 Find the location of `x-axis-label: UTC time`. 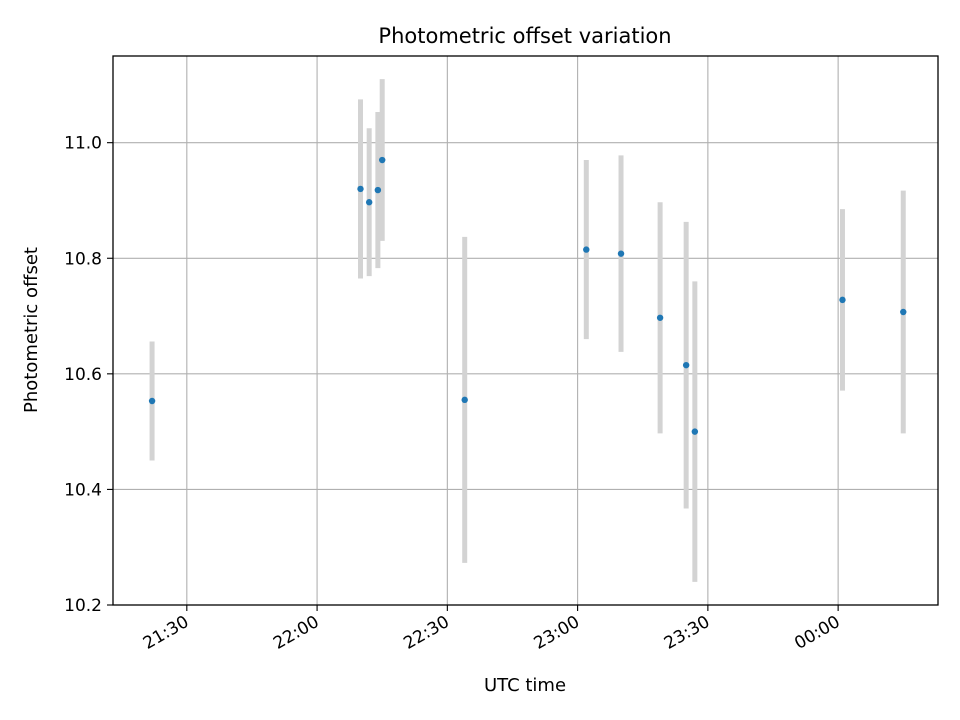

x-axis-label: UTC time is located at coordinates (525, 685).